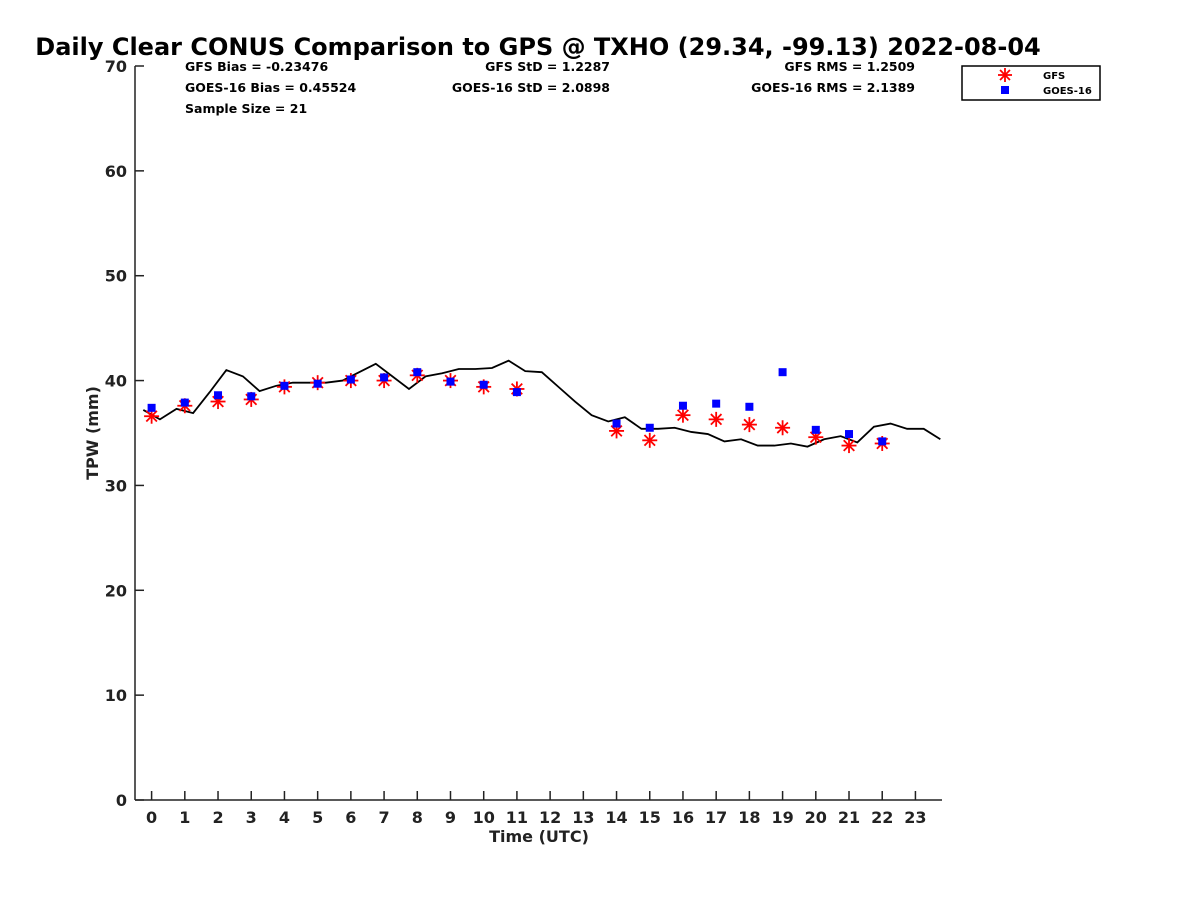 This screenshot has height=900, width=1200. Describe the element at coordinates (450, 817) in the screenshot. I see `x-tick-label: 9` at that location.